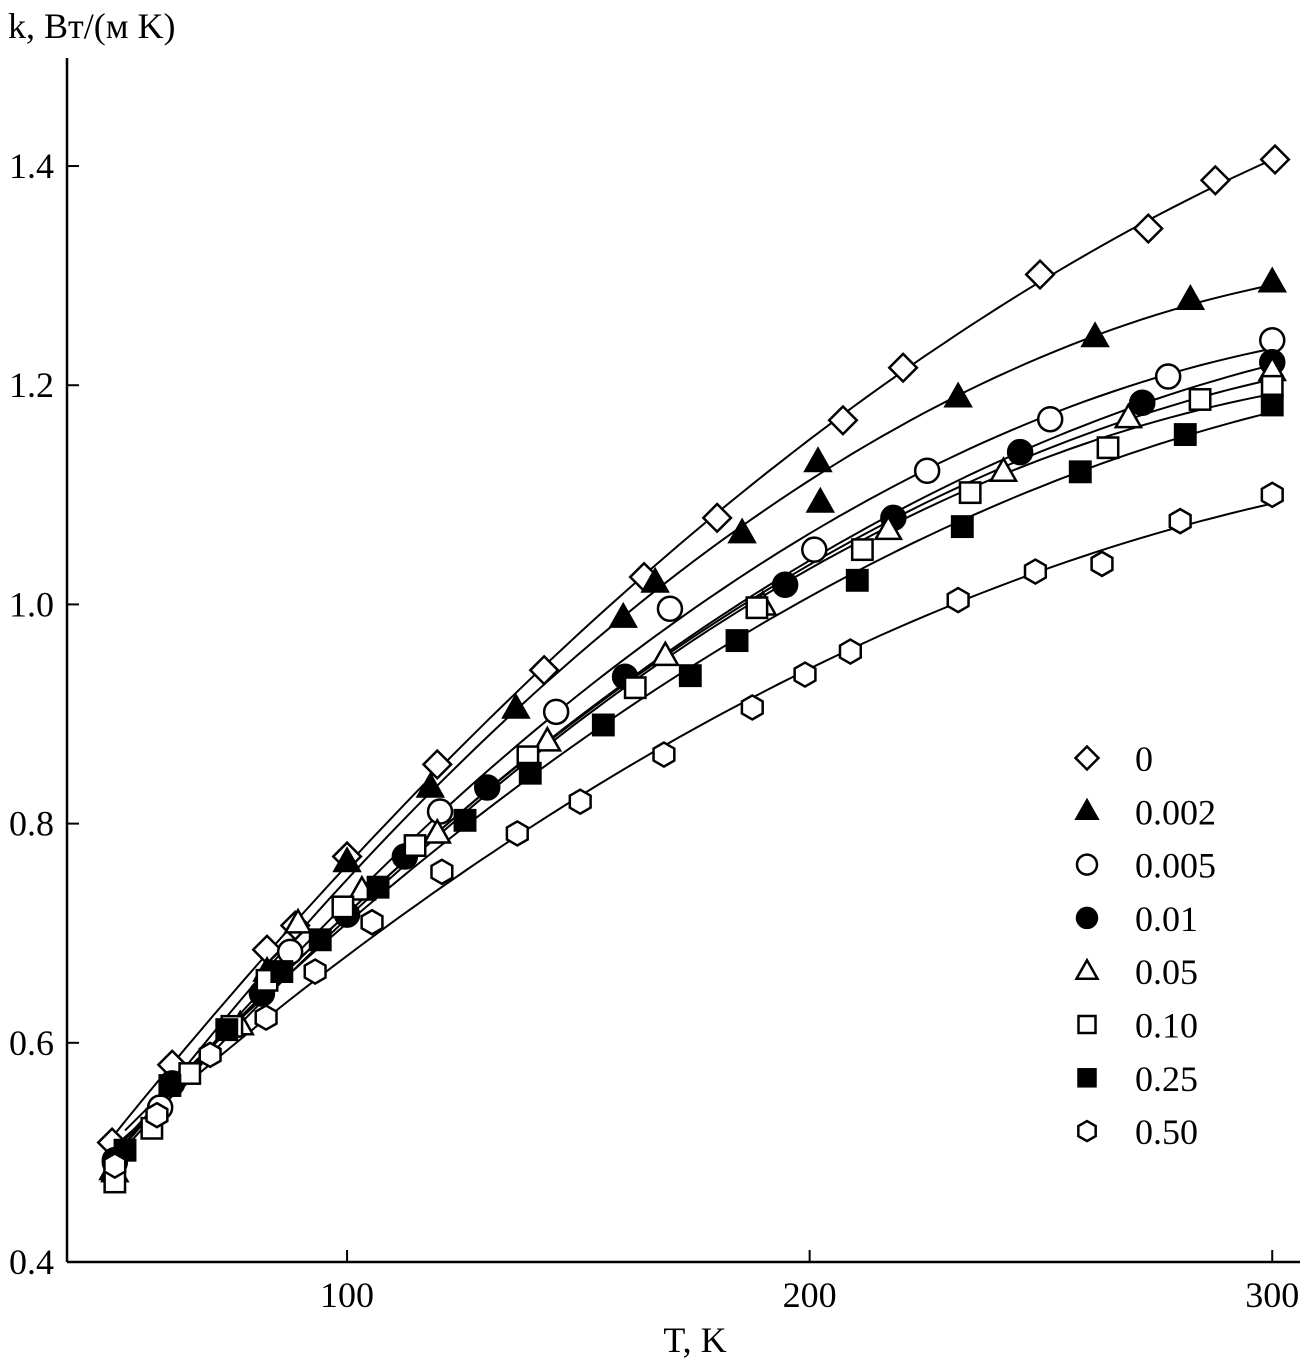  Describe the element at coordinates (31, 1262) in the screenshot. I see `y-tick-label: 0.4` at that location.